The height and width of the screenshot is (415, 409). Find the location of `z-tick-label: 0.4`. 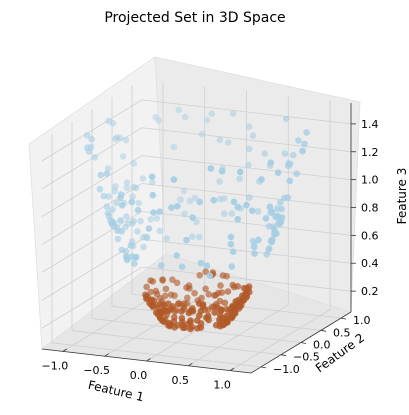

z-tick-label: 0.4 is located at coordinates (370, 263).